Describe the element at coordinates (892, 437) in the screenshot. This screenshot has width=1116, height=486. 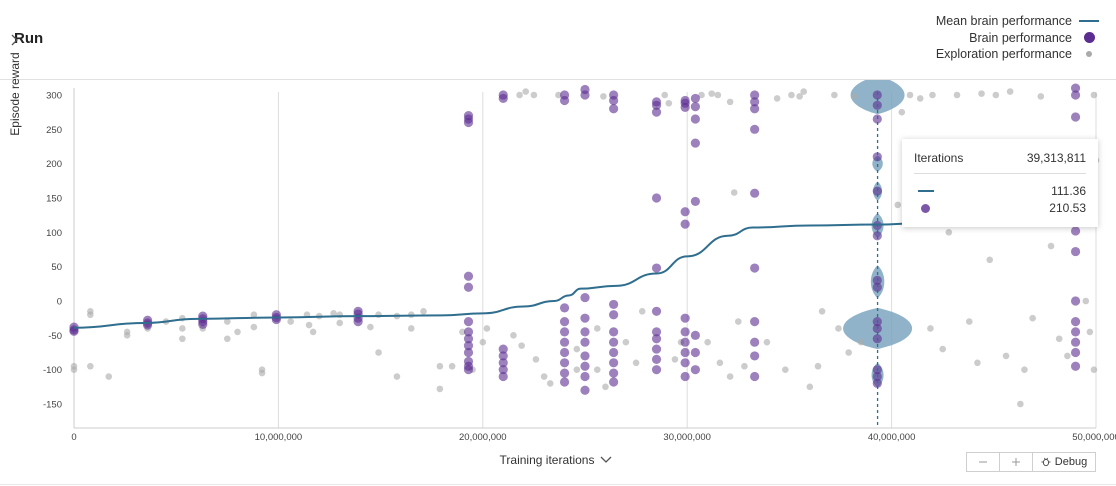
I see `x-tick-label: 40,000,000` at that location.